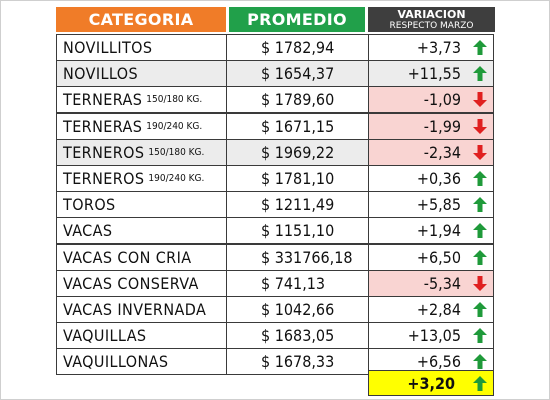 The height and width of the screenshot is (400, 550). Describe the element at coordinates (297, 152) in the screenshot. I see `cell-promedio: $ 1969,22` at that location.